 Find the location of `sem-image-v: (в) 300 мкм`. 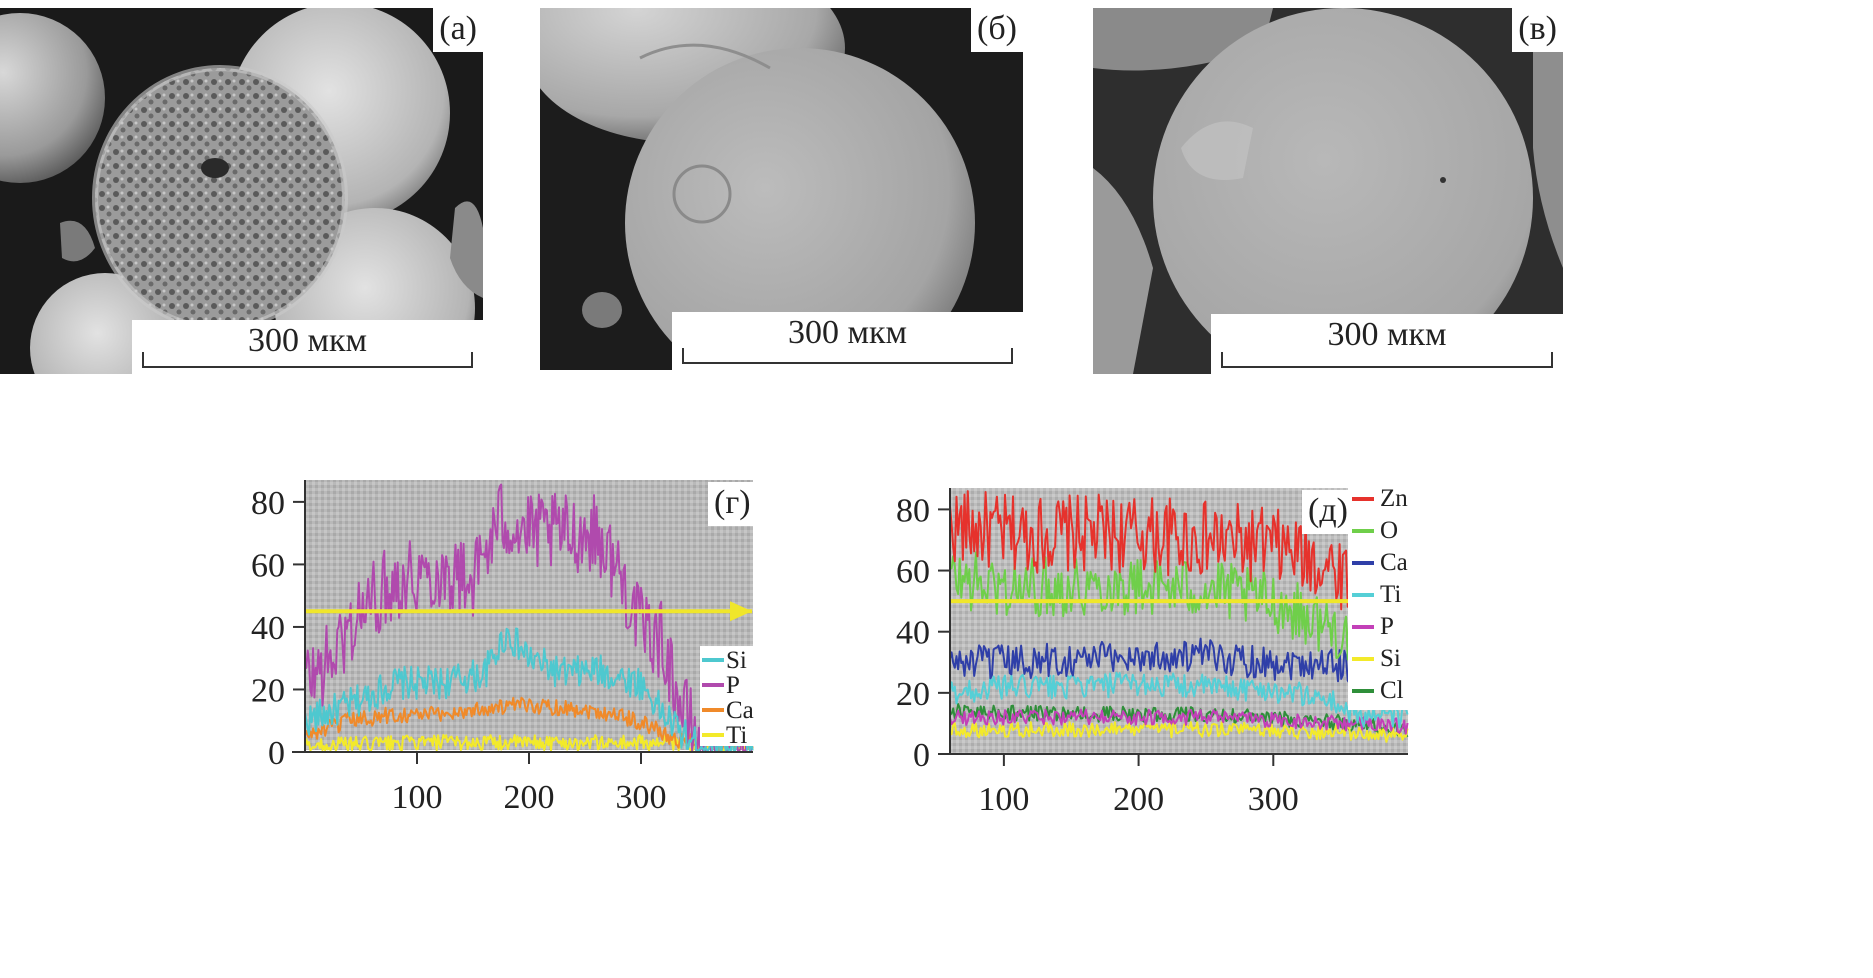

sem-image-v: (в) 300 мкм is located at coordinates (1328, 191).